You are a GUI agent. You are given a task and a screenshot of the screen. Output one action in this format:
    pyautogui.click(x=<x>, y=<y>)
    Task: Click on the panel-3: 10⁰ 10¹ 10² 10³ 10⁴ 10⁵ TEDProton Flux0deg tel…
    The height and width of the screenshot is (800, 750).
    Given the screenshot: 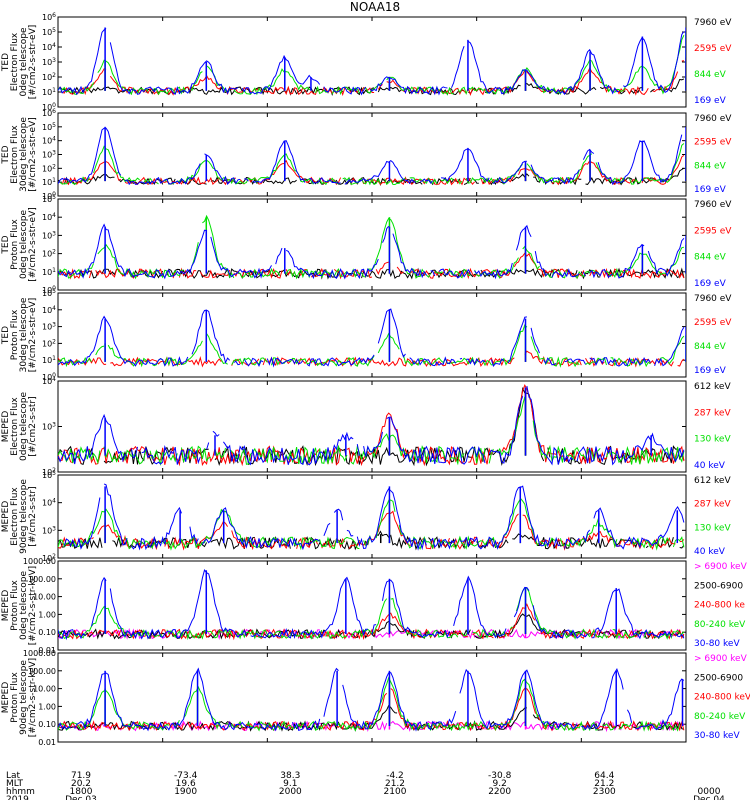 What is the action you would take?
    pyautogui.click(x=366, y=244)
    